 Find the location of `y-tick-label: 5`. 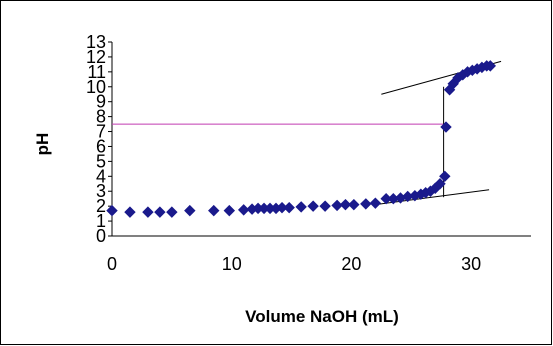

y-tick-label: 5 is located at coordinates (101, 161).